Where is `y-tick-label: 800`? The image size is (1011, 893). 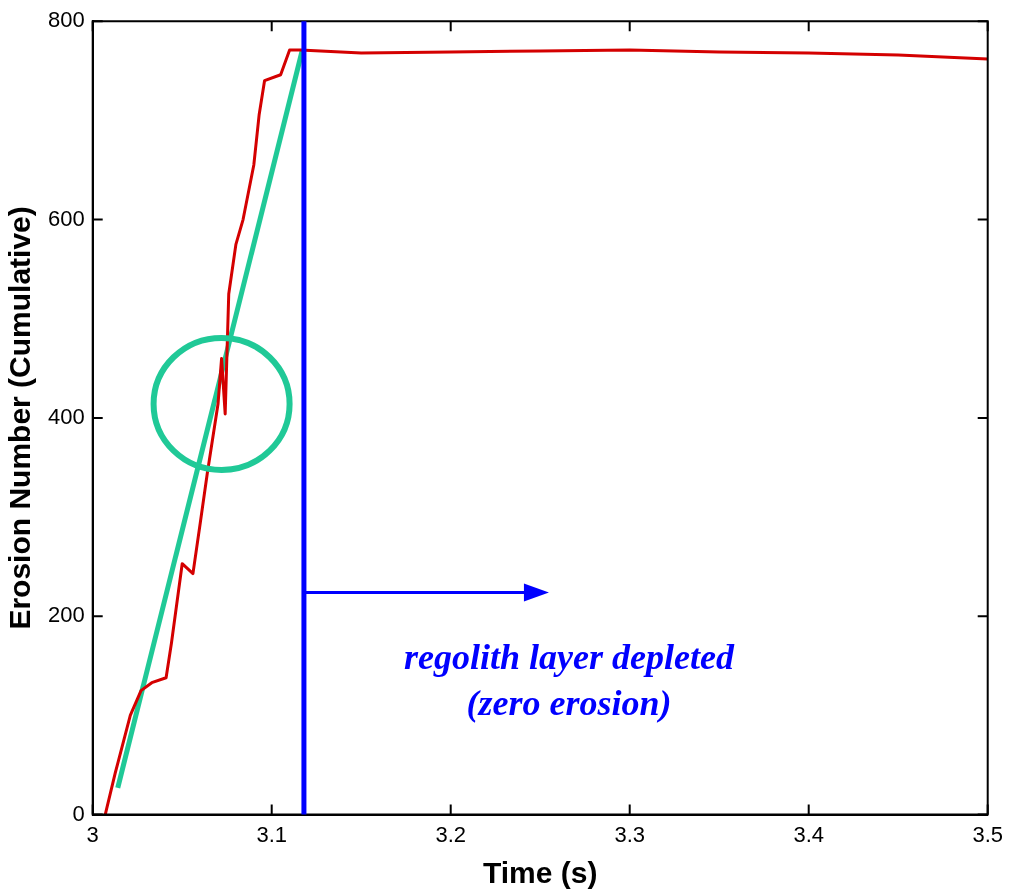
y-tick-label: 800 is located at coordinates (66, 20).